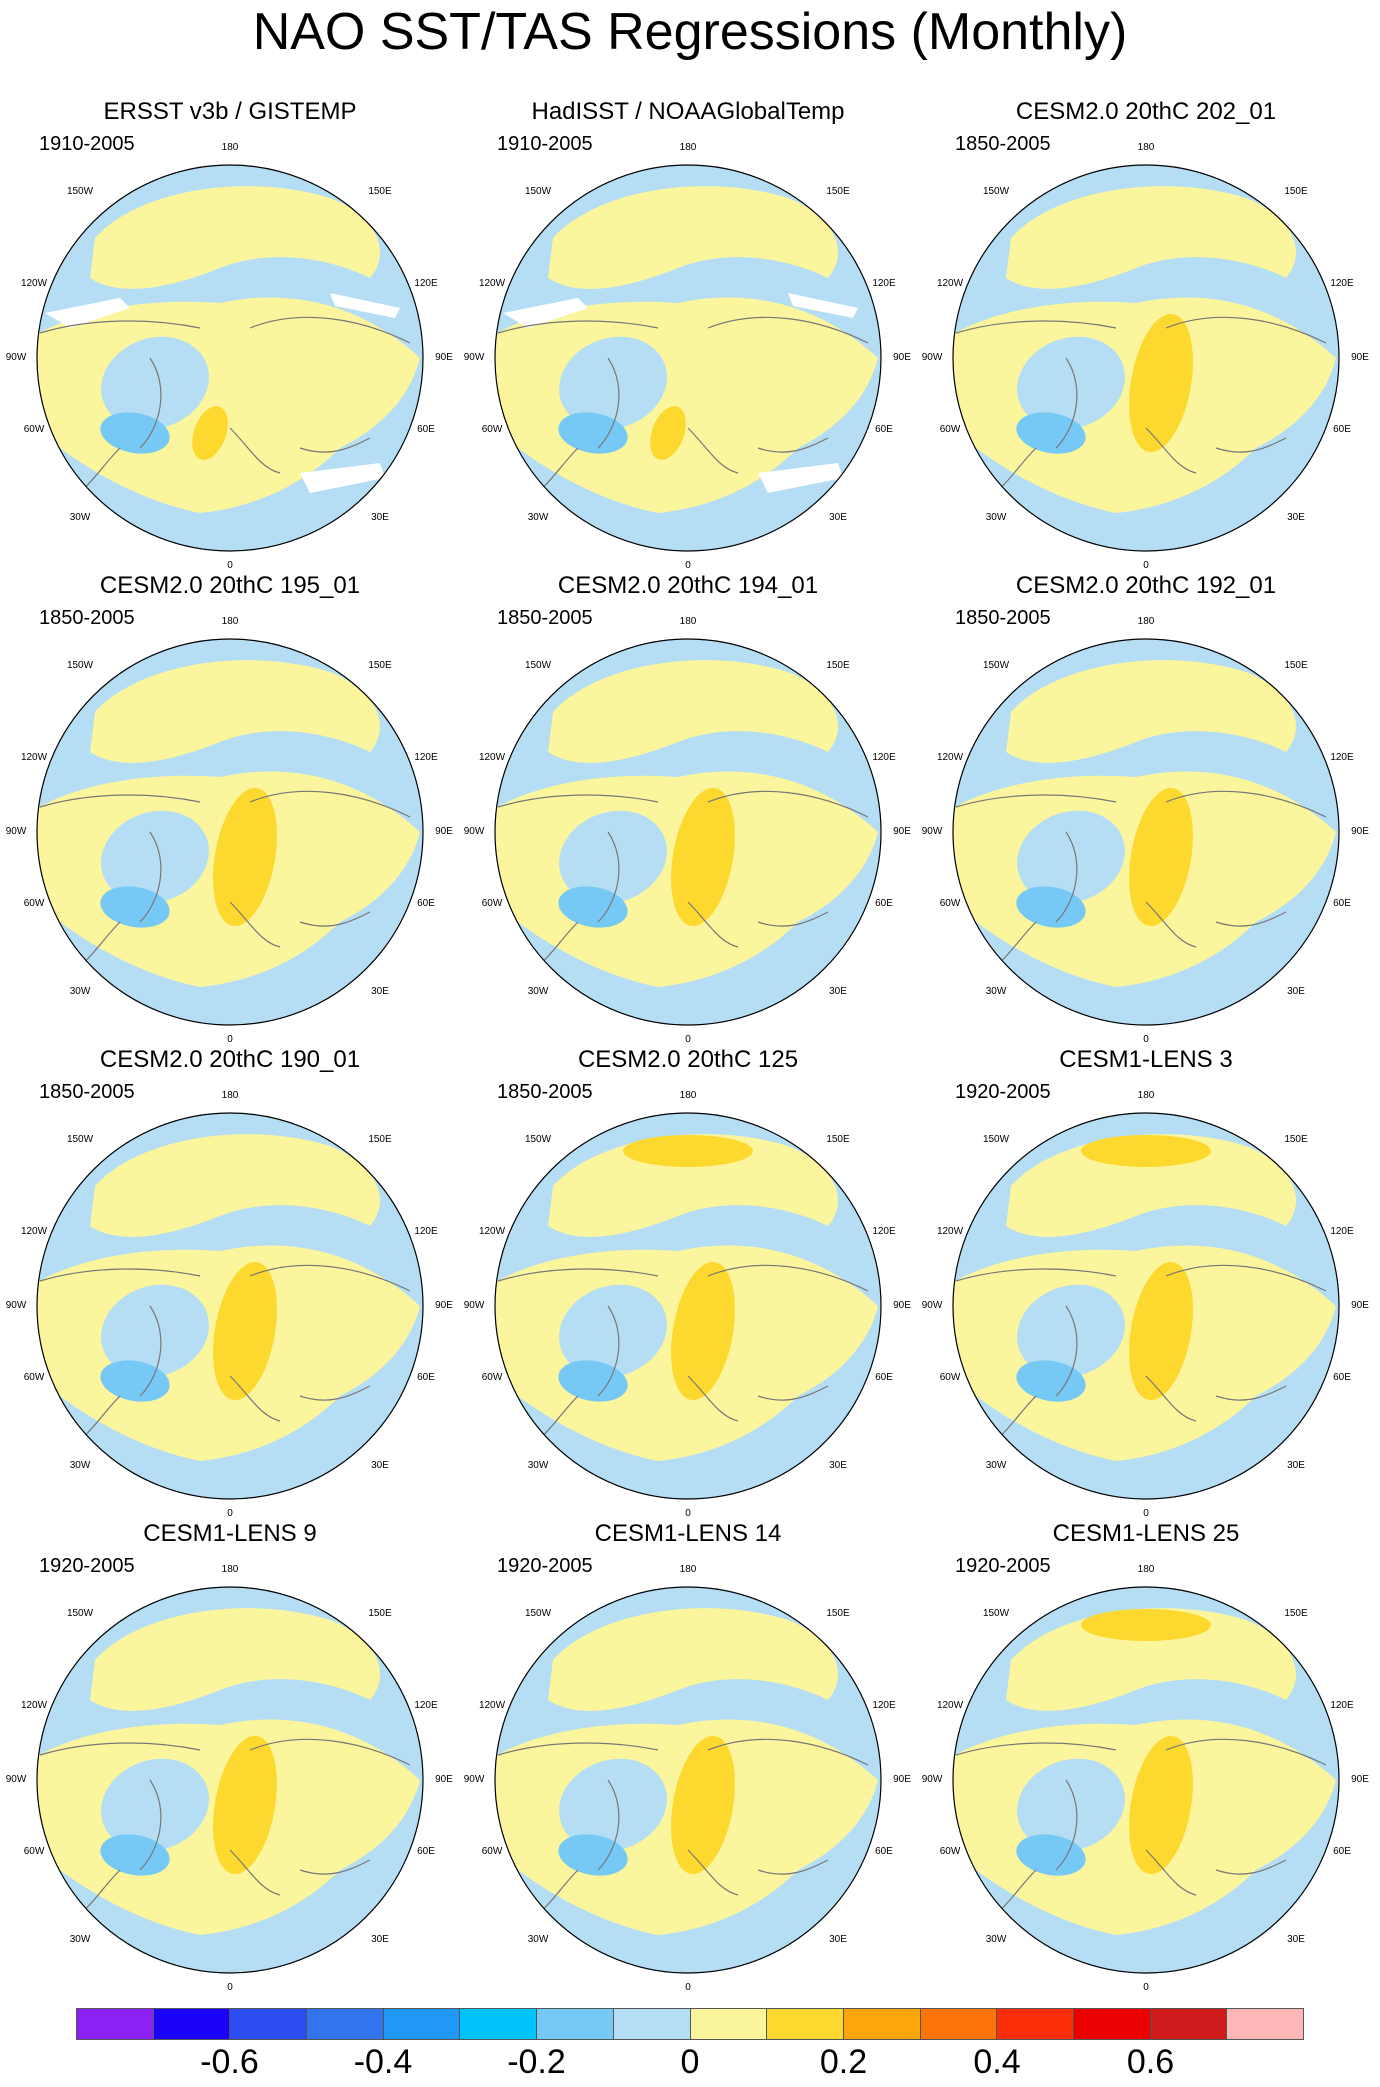  Describe the element at coordinates (1150, 2062) in the screenshot. I see `colorbar-tick-label: 0.6` at that location.